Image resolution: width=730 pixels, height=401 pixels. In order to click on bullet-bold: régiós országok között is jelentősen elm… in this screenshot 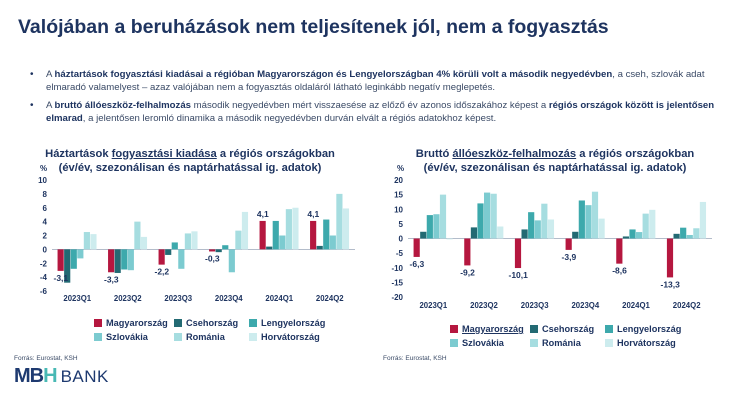, I will do `click(380, 112)`.